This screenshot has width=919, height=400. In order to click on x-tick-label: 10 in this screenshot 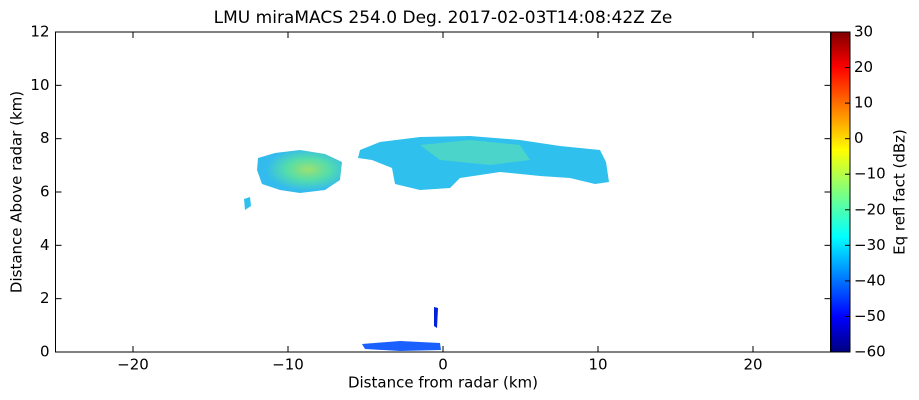, I will do `click(597, 365)`.